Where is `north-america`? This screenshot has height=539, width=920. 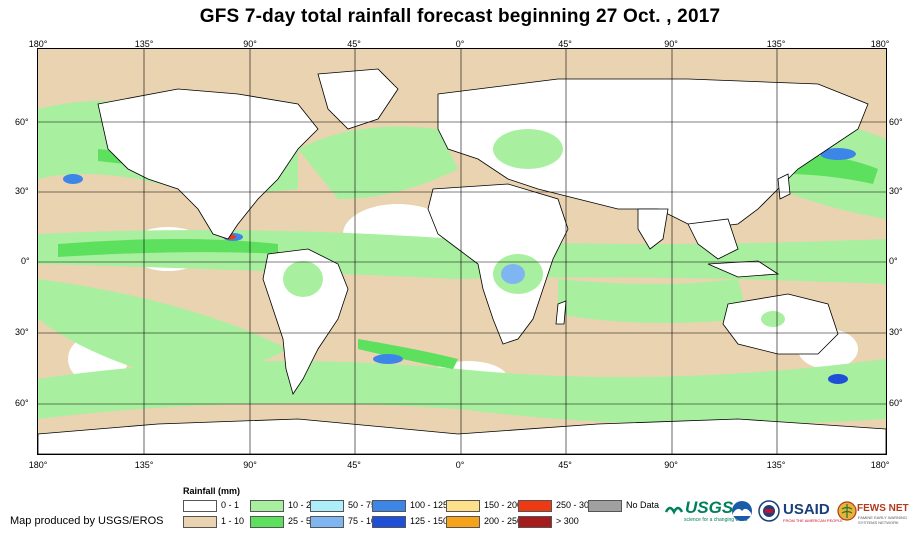
north-america is located at coordinates (208, 164).